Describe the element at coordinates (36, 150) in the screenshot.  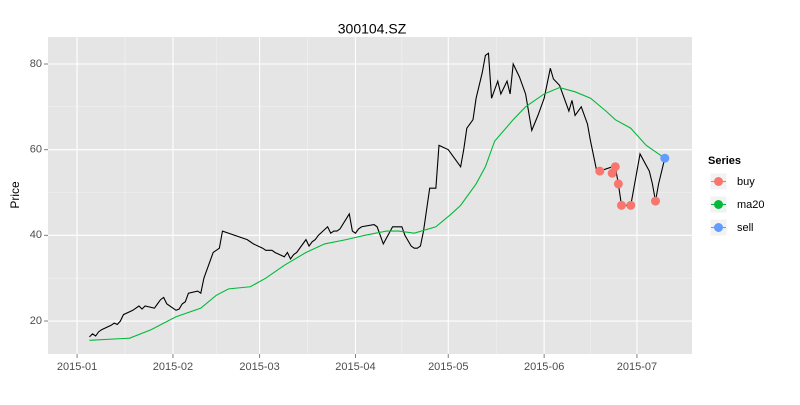
I see `y-tick-label: 60` at that location.